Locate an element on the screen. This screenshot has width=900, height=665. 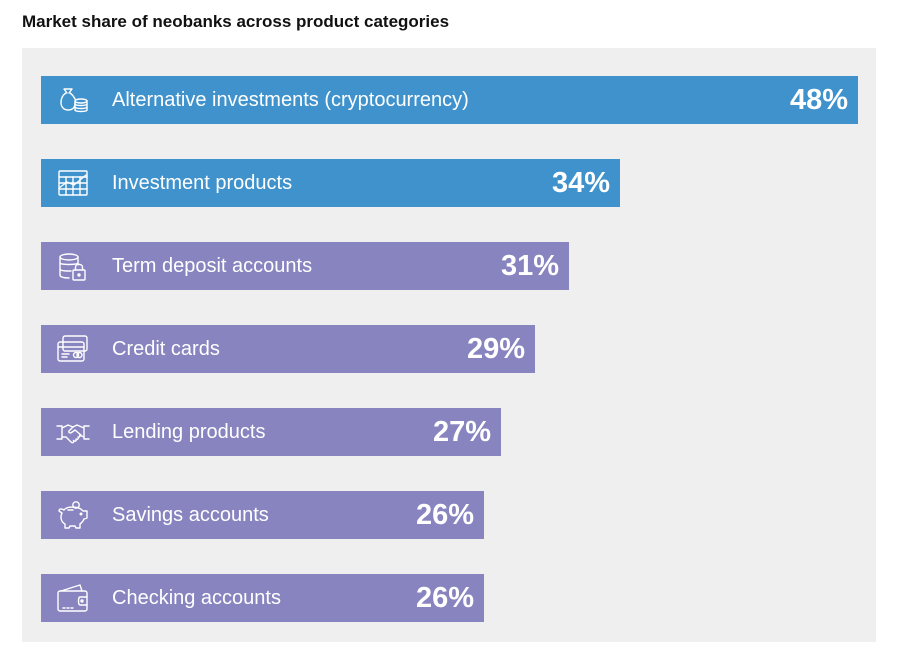
credit-cards-icon is located at coordinates (73, 349).